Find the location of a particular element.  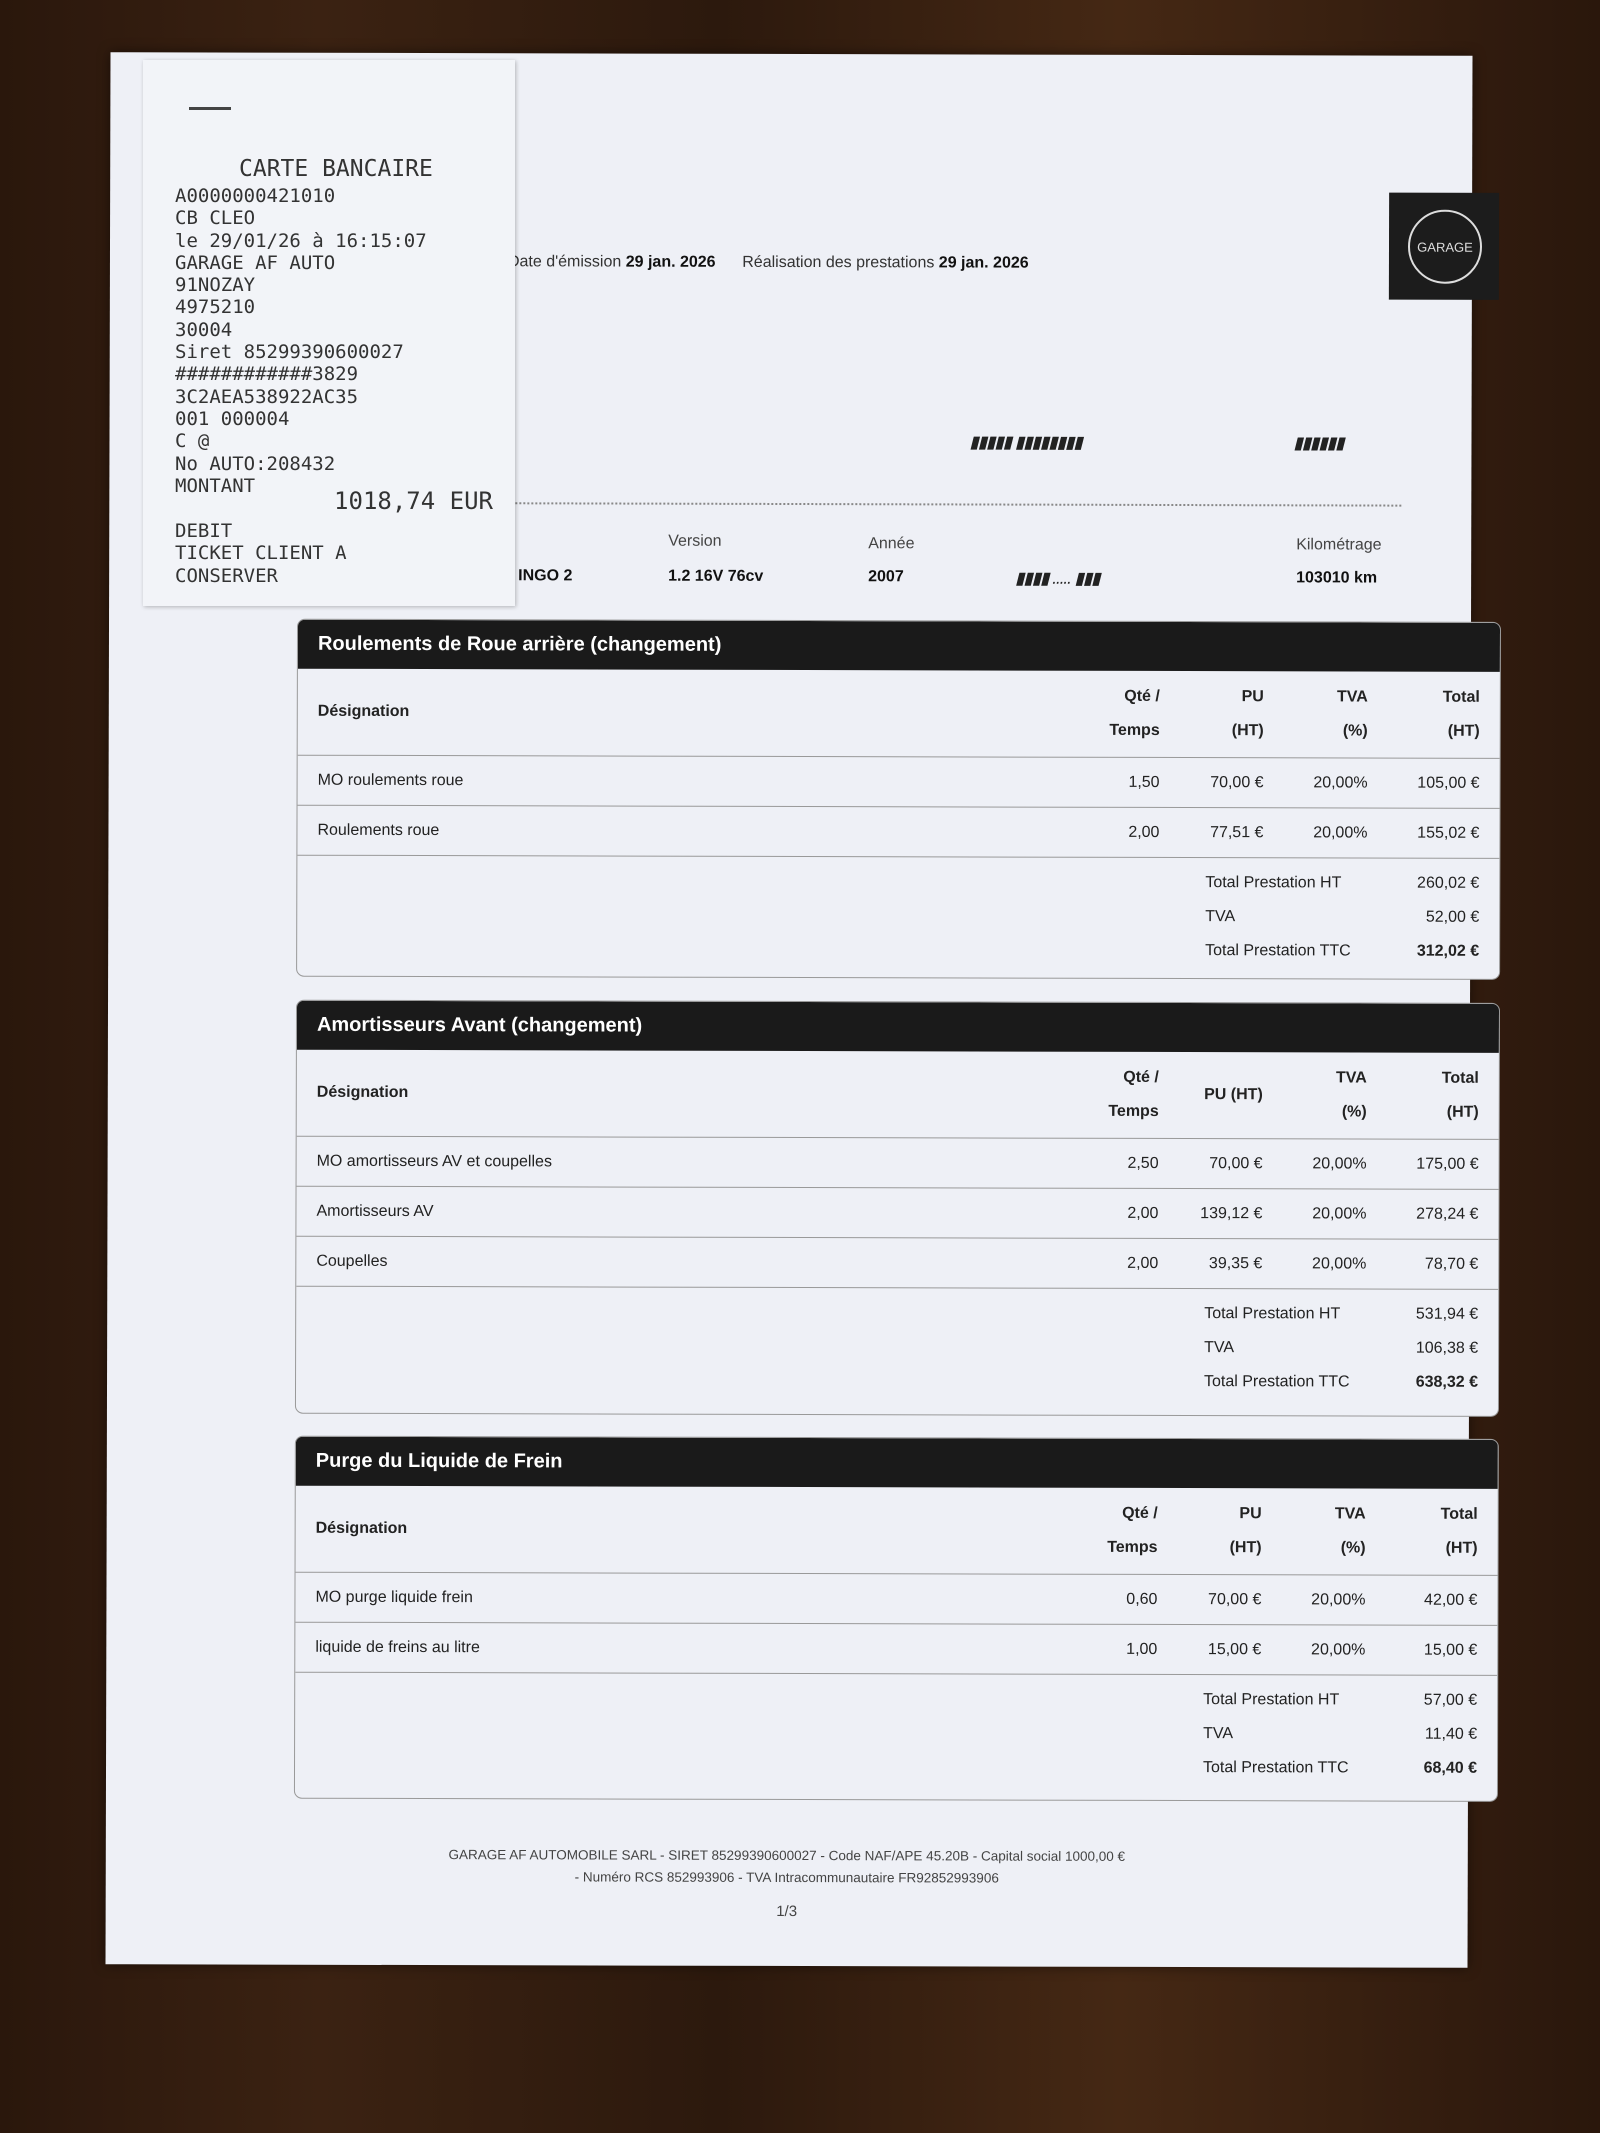

vehicle-model: INGO 2 is located at coordinates (545, 576).